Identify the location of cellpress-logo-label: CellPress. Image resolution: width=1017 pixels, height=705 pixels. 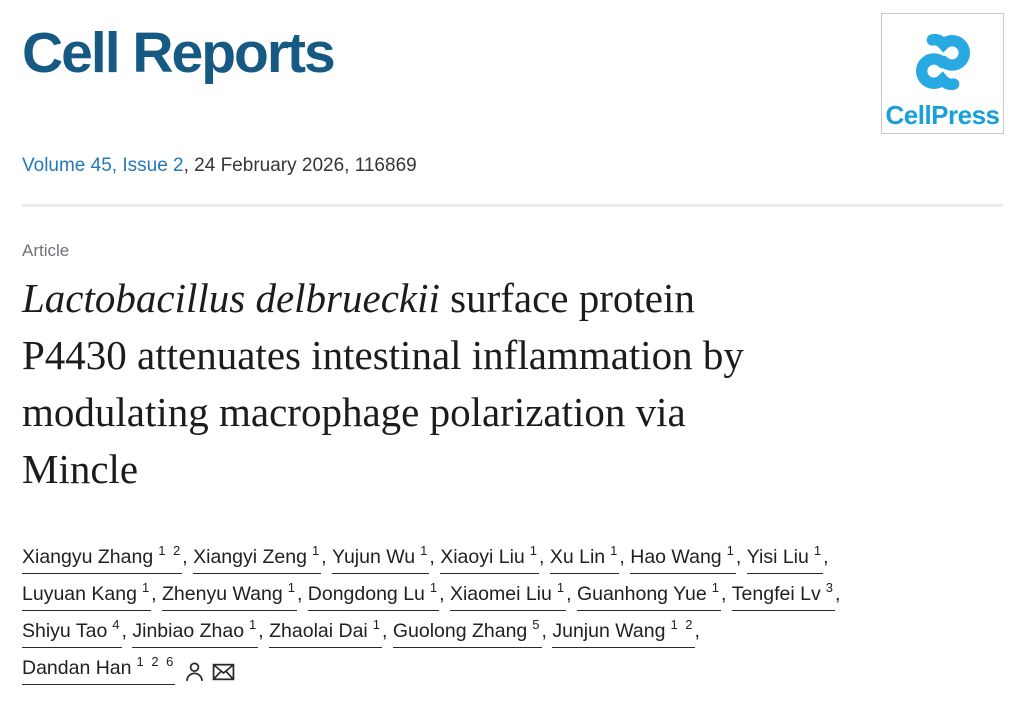
(942, 115).